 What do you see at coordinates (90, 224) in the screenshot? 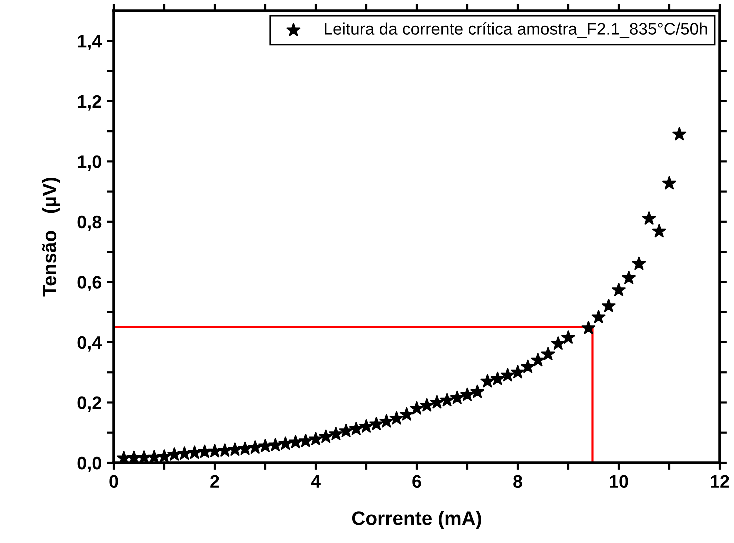
I see `y-tick-label: 0,8` at bounding box center [90, 224].